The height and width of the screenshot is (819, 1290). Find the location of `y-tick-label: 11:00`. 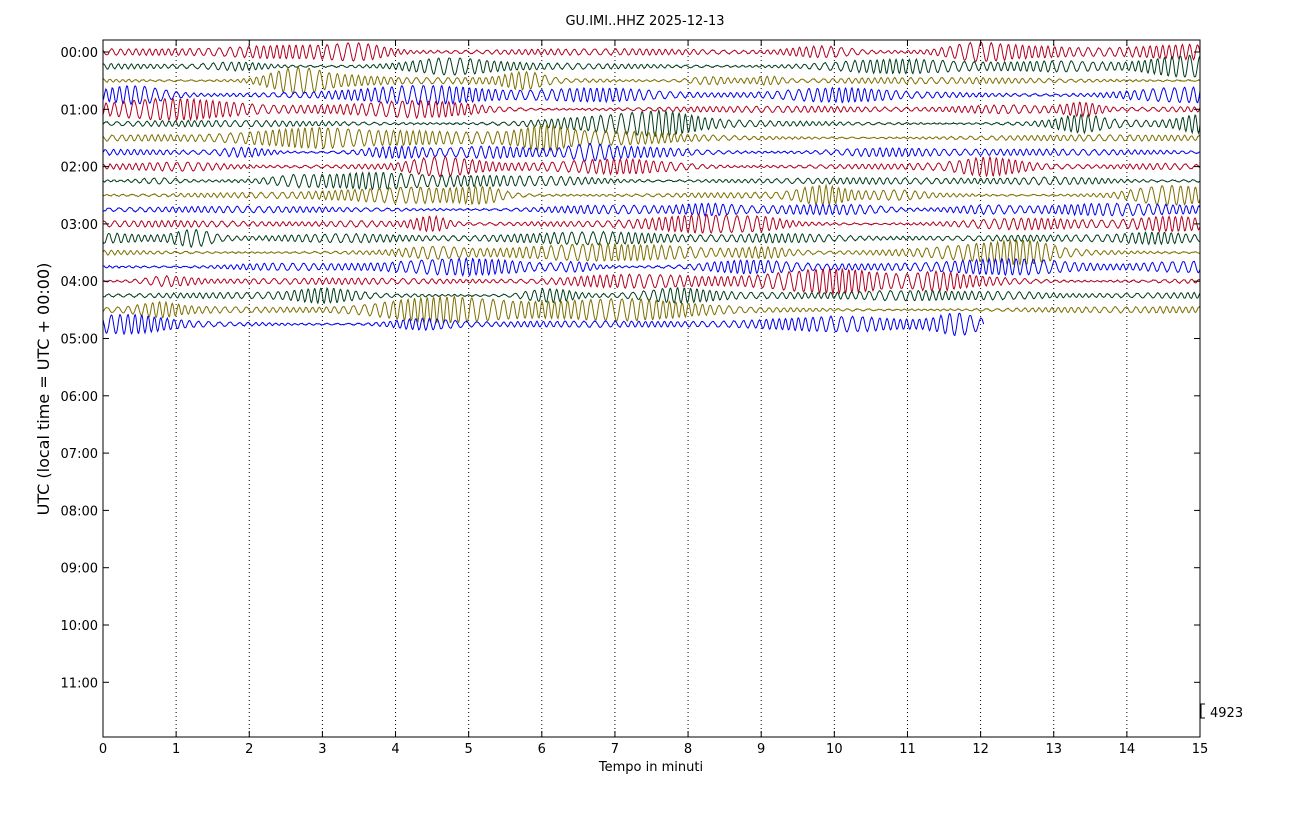

y-tick-label: 11:00 is located at coordinates (79, 683).